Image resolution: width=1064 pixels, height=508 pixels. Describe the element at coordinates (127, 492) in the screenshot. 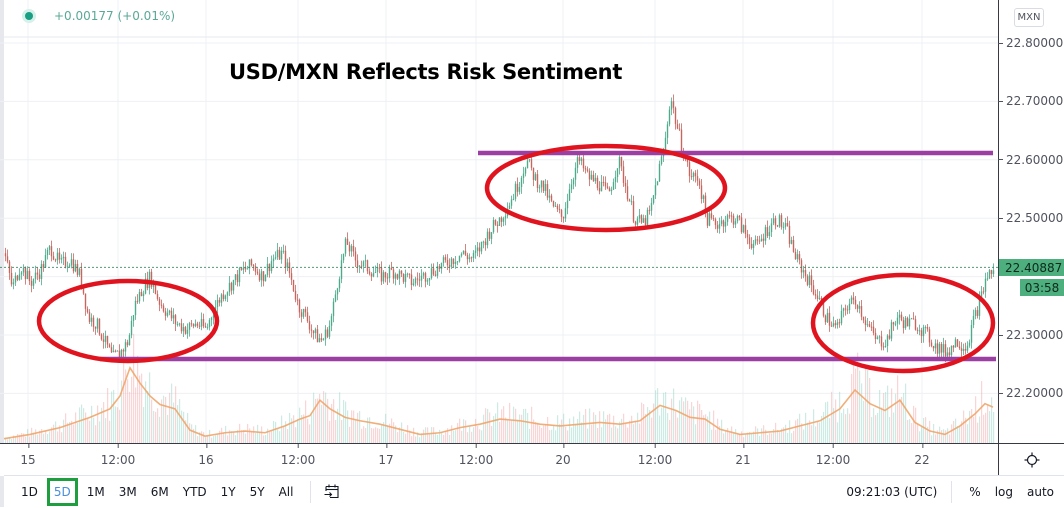

I see `range-button-3m: 3M` at that location.